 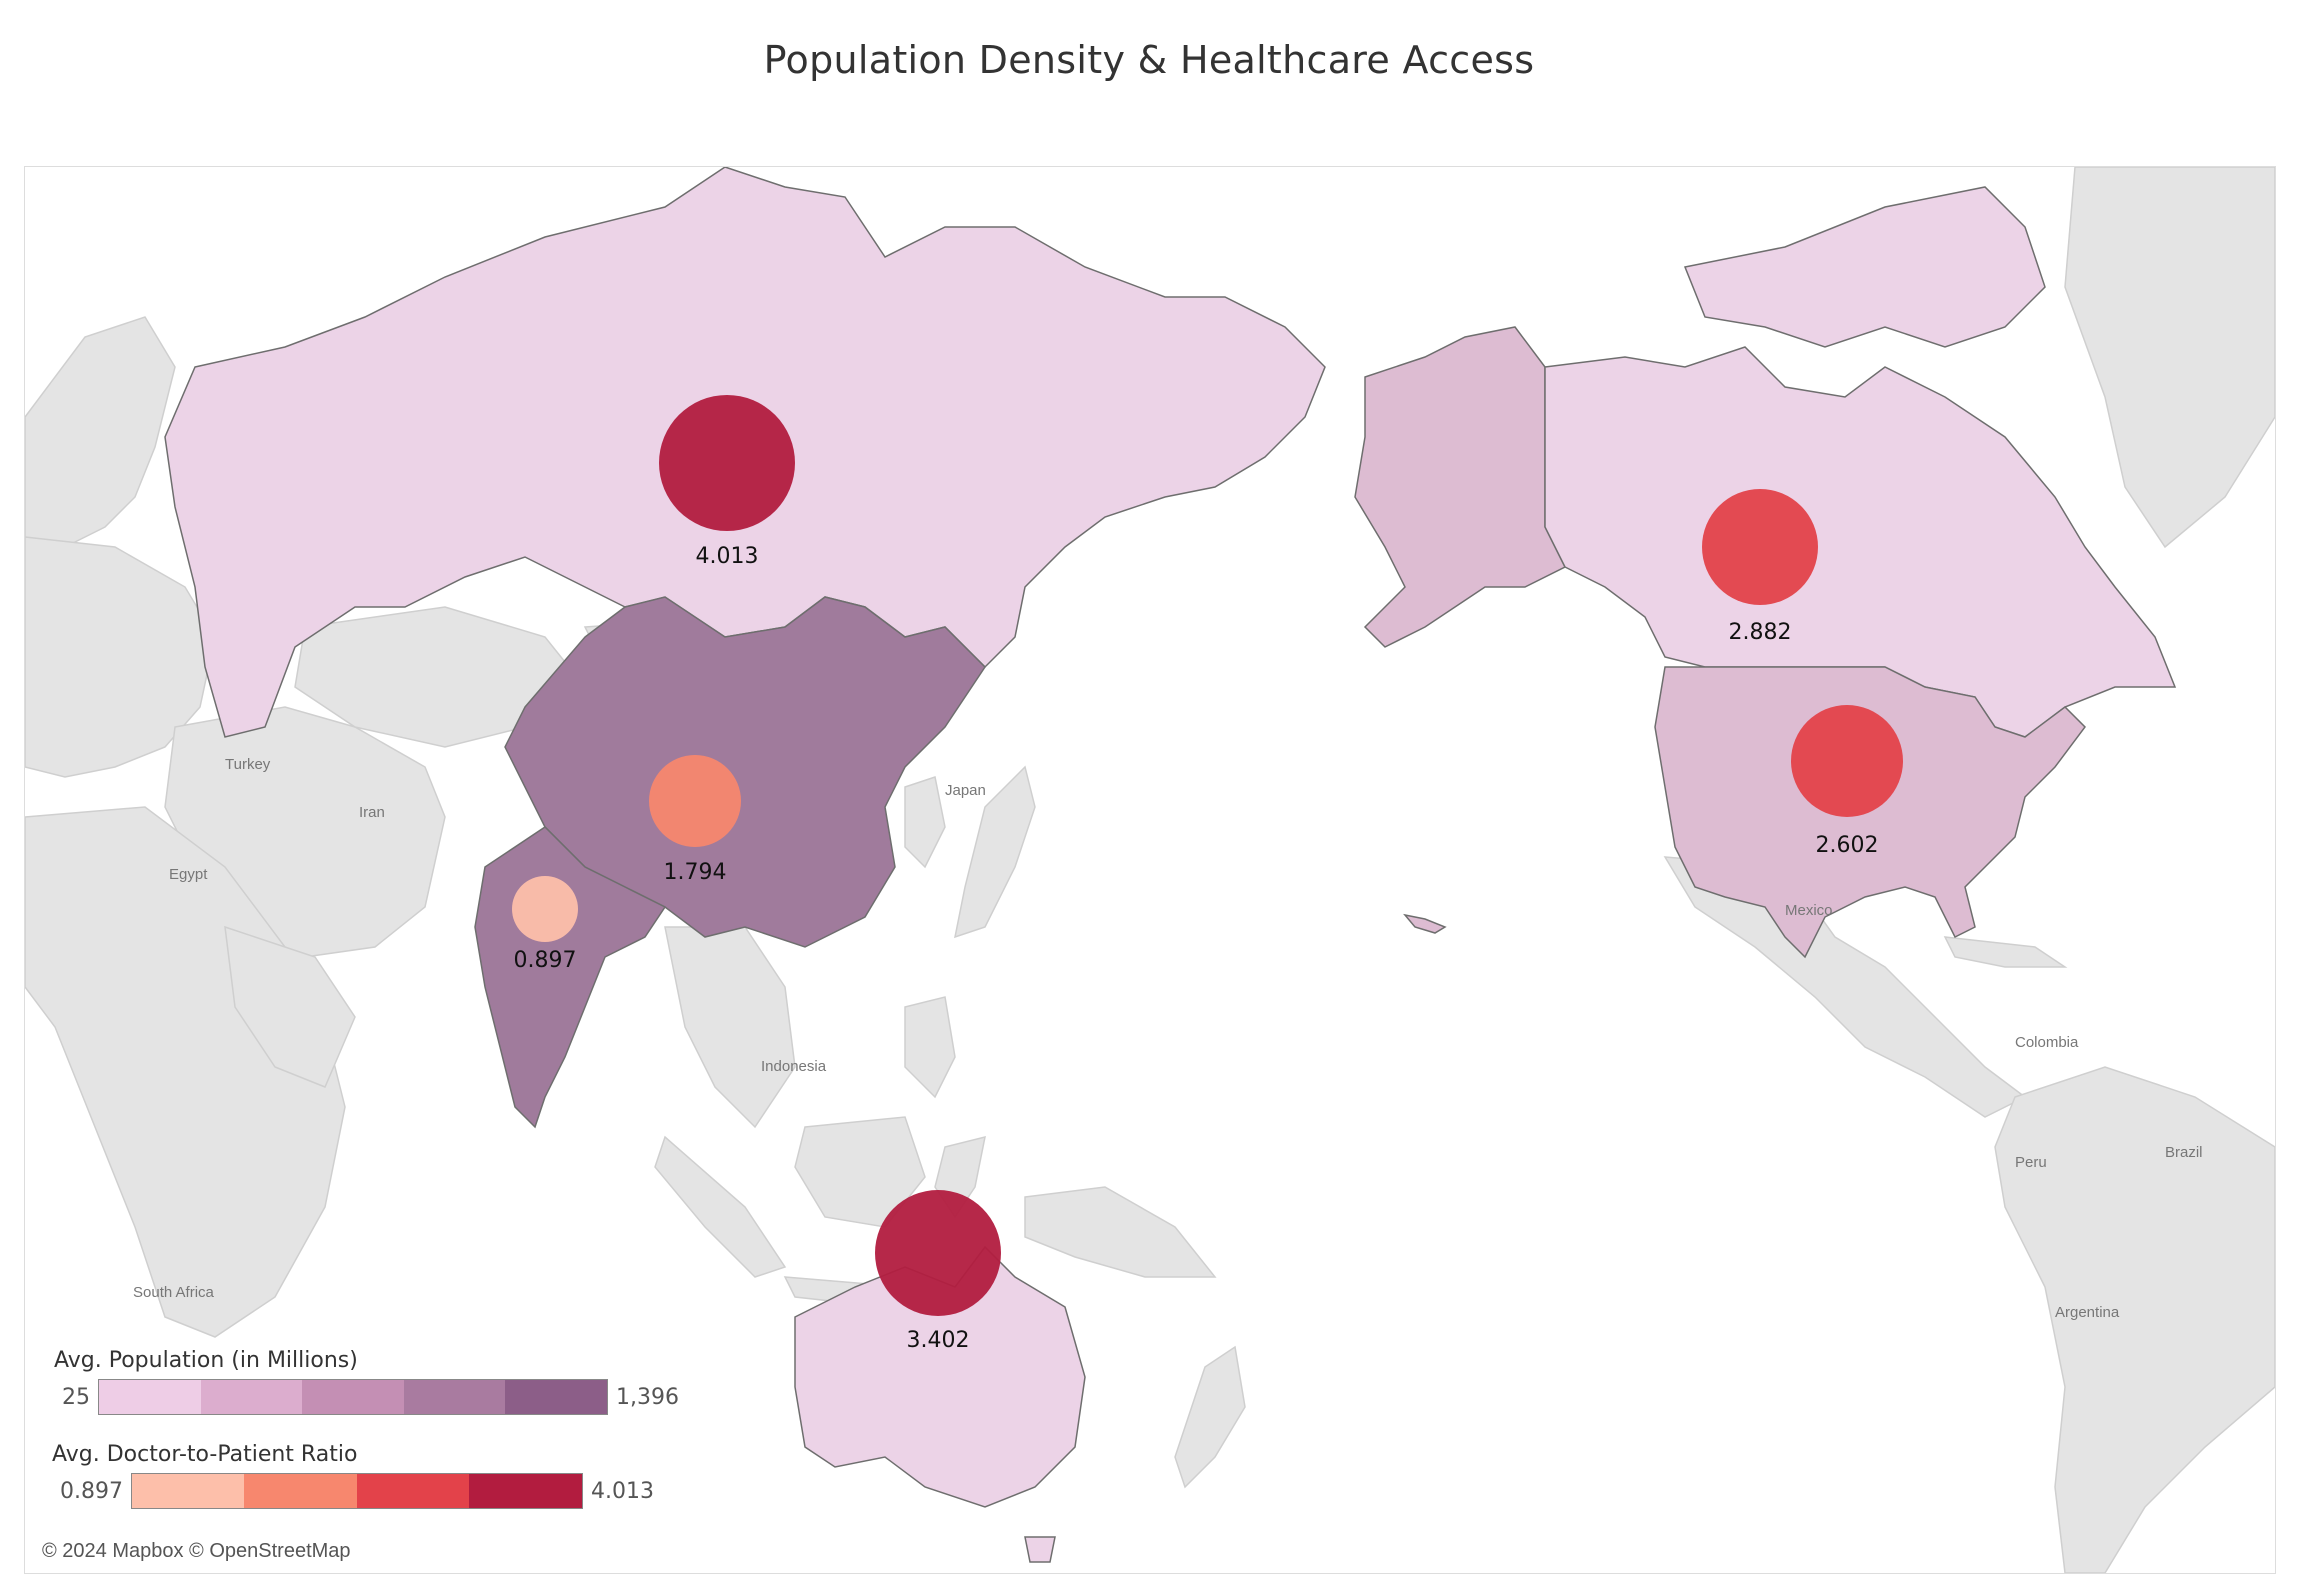 I want to click on bubble-russia: 4.013, so click(x=727, y=482).